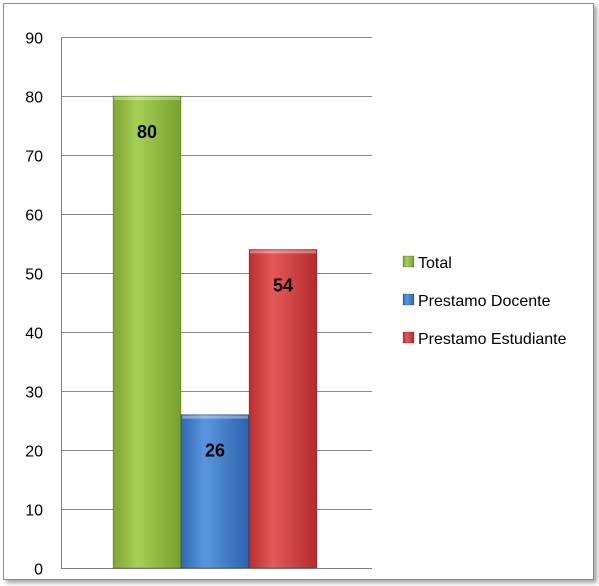 This screenshot has height=586, width=599. Describe the element at coordinates (34, 393) in the screenshot. I see `y-tick-label-30: 30` at that location.